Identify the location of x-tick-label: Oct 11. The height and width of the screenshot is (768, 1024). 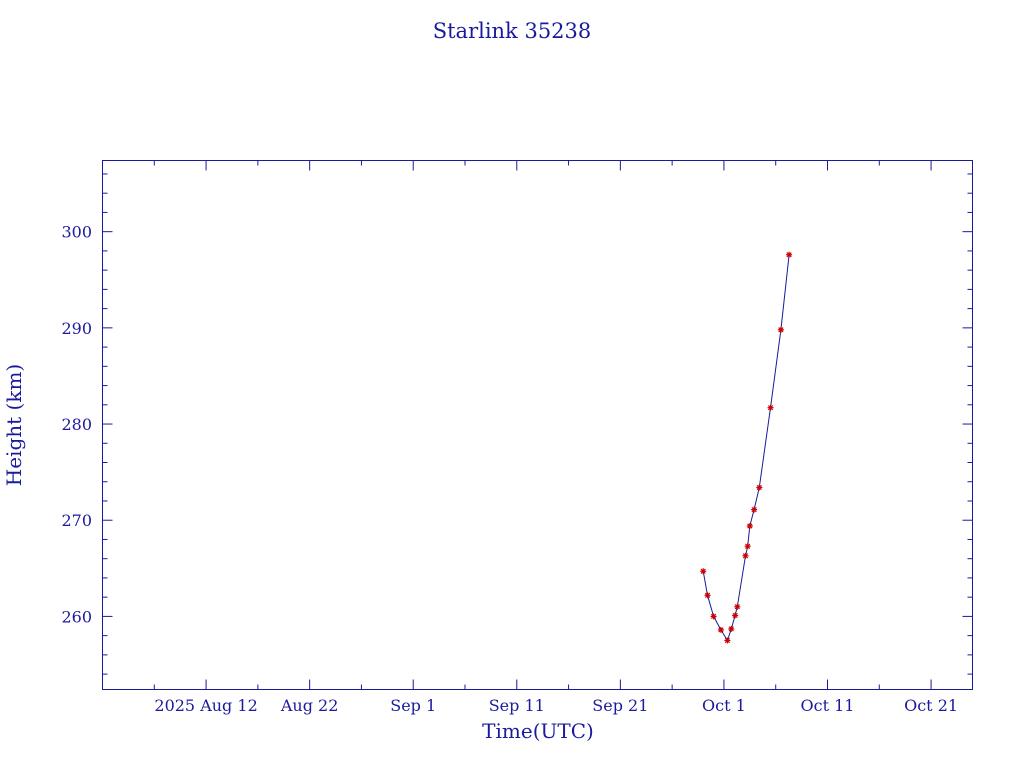
(828, 705).